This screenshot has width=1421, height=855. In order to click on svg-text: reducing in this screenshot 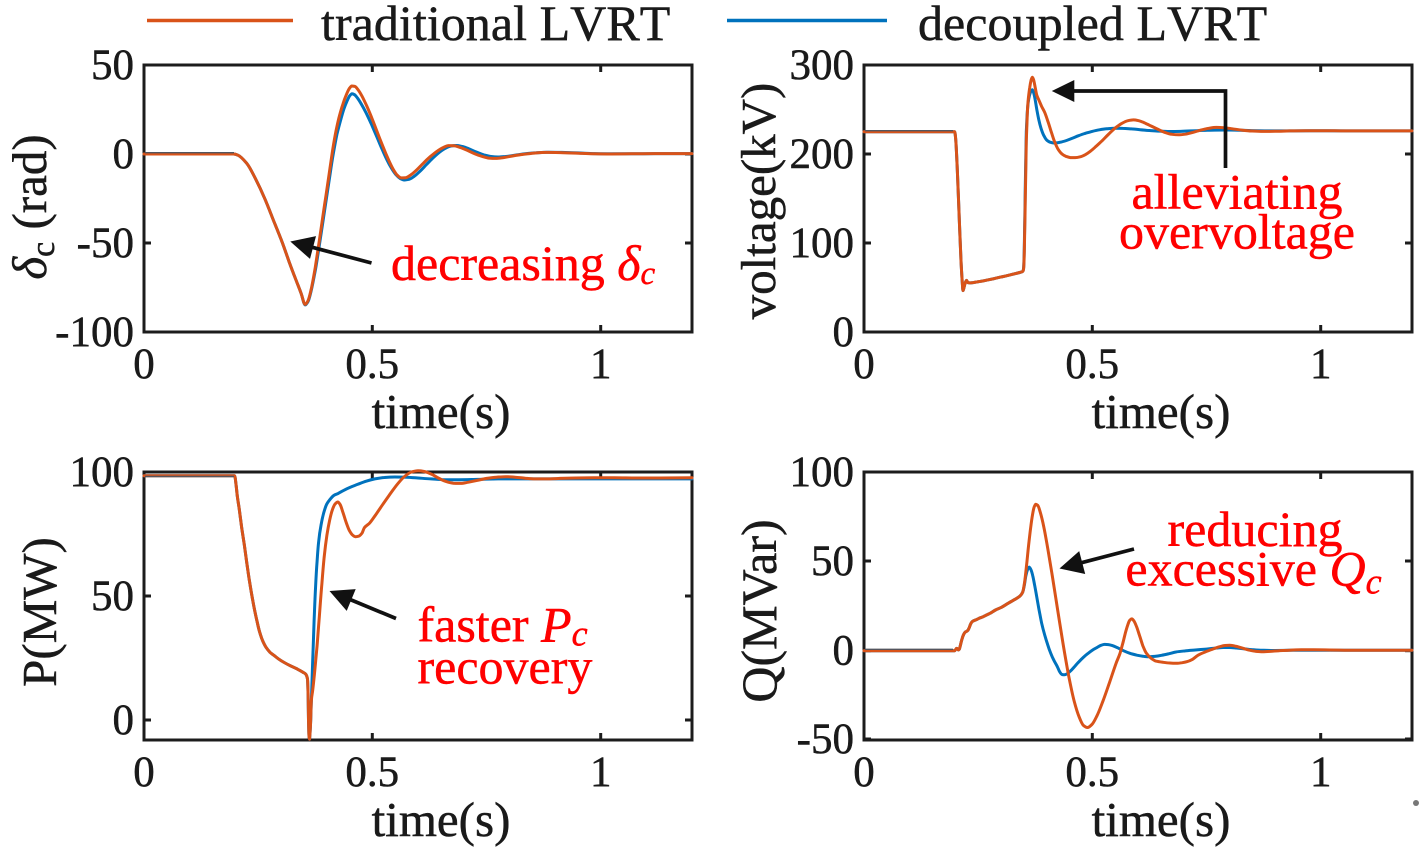, I will do `click(1255, 529)`.